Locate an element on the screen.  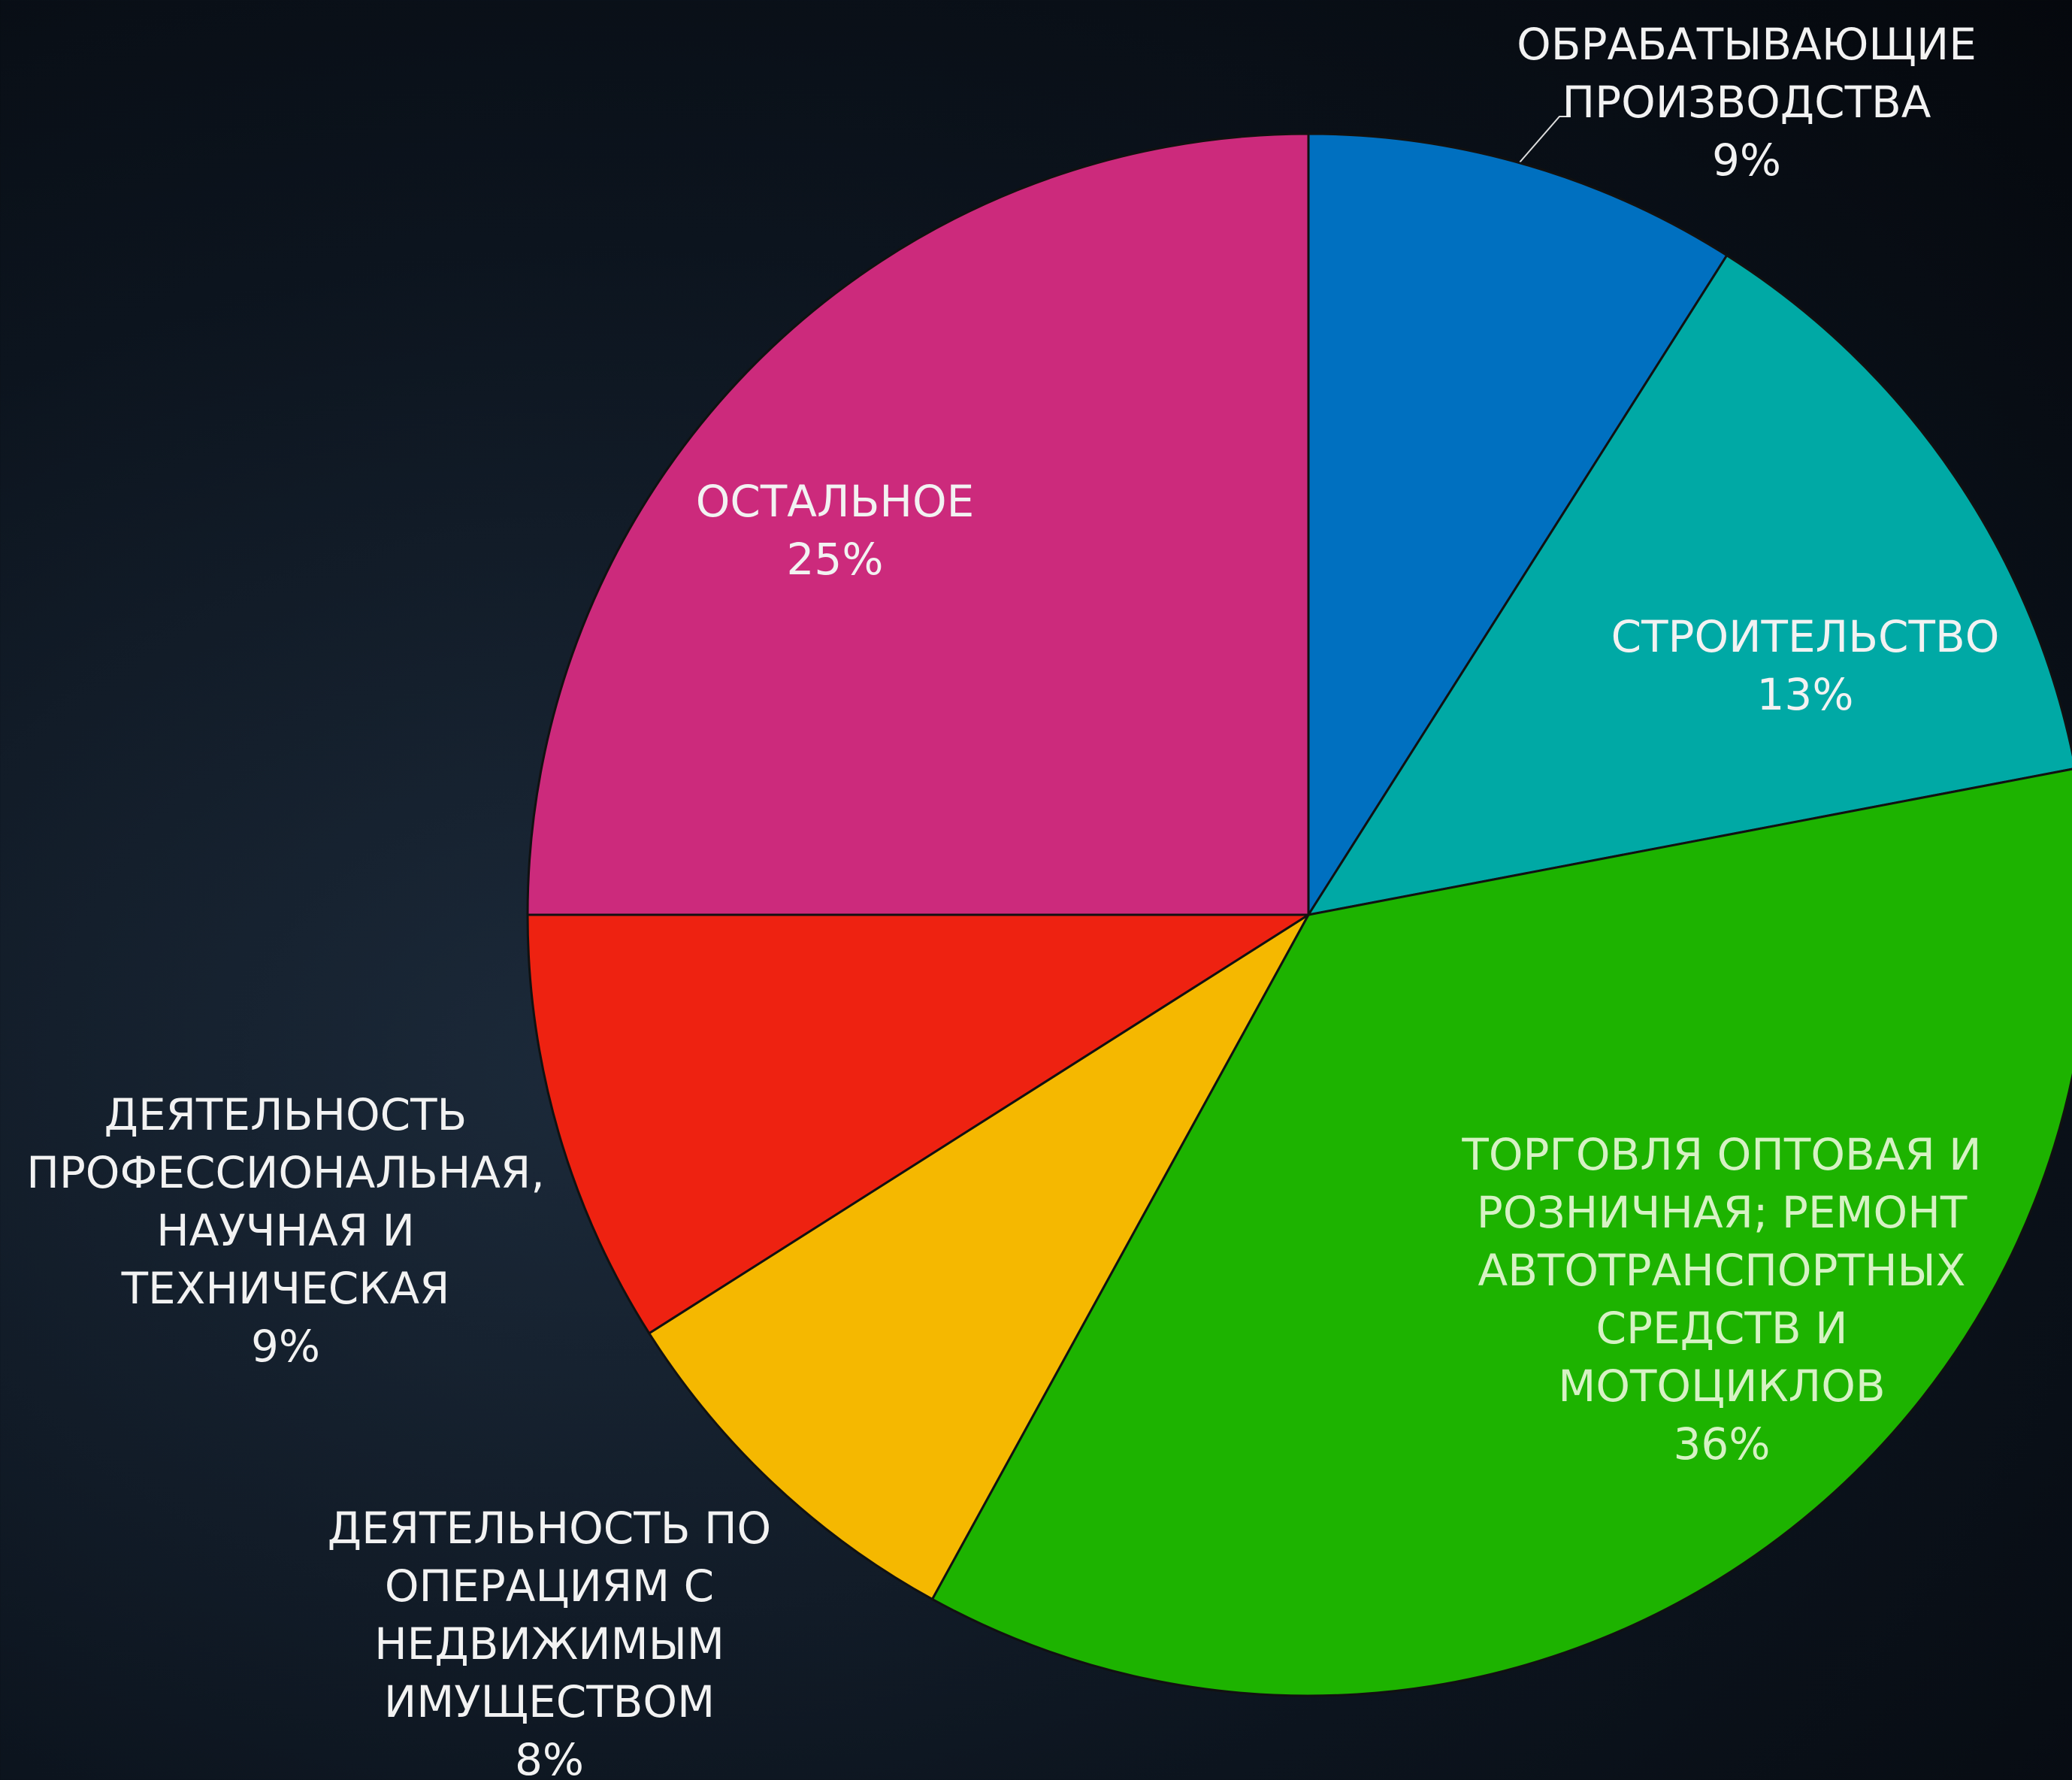
value-label: 25% is located at coordinates (835, 559).